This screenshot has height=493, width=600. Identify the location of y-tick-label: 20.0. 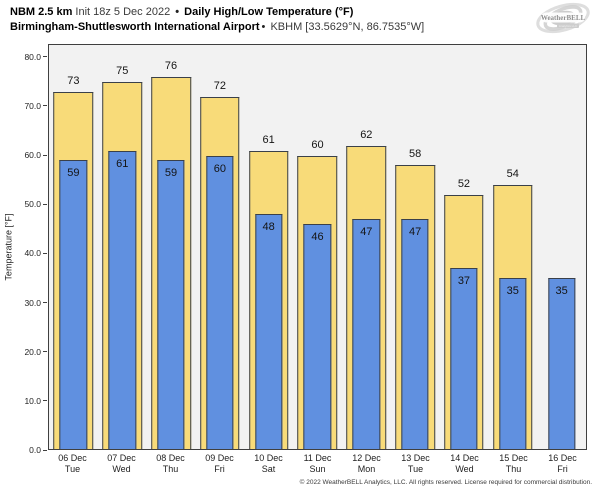
(32, 351).